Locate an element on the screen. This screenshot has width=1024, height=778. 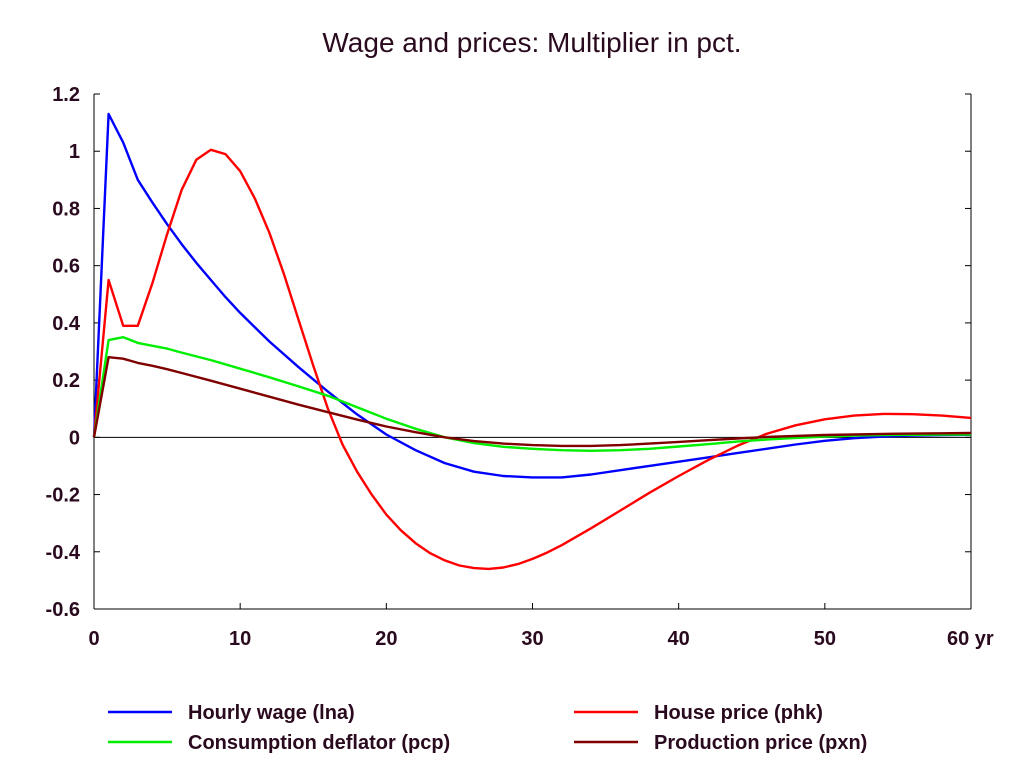
x-tick-label: 60 yr is located at coordinates (970, 639).